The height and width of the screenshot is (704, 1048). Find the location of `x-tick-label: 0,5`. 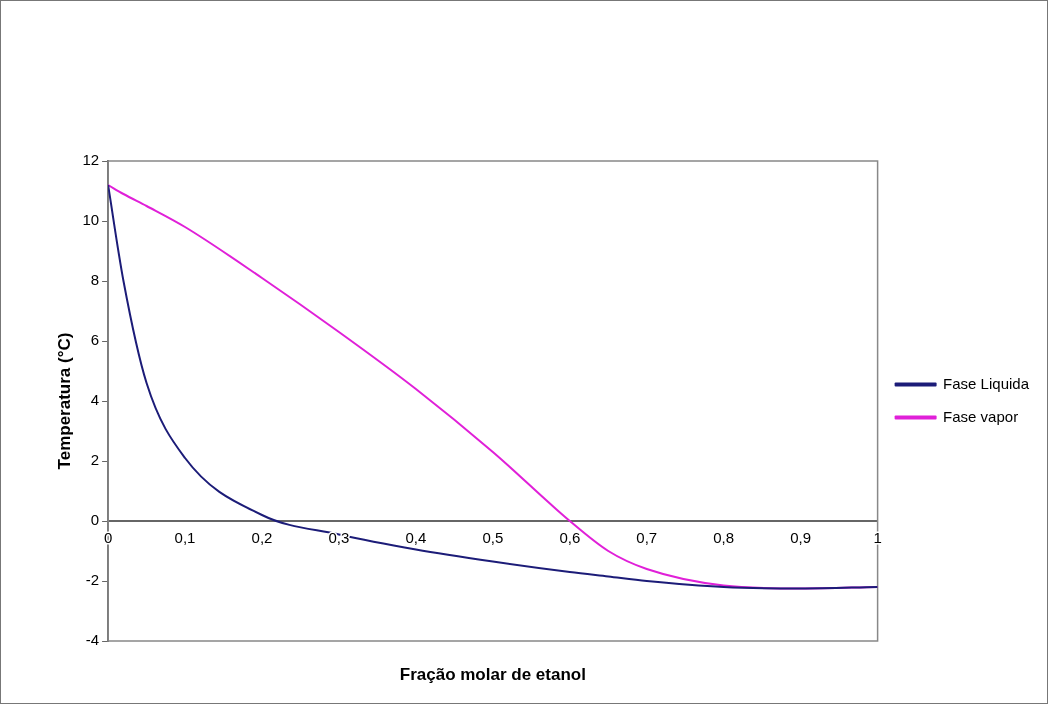

x-tick-label: 0,5 is located at coordinates (493, 537).